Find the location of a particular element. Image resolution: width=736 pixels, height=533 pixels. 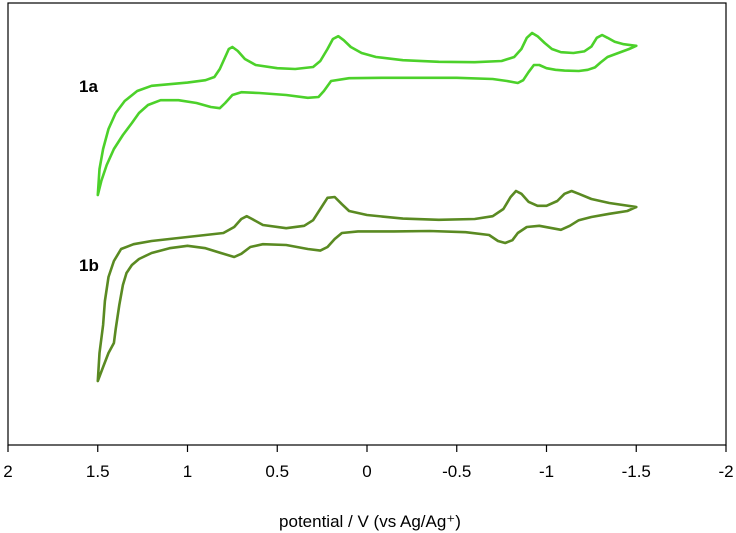

series-label-1a: 1a is located at coordinates (88, 86).